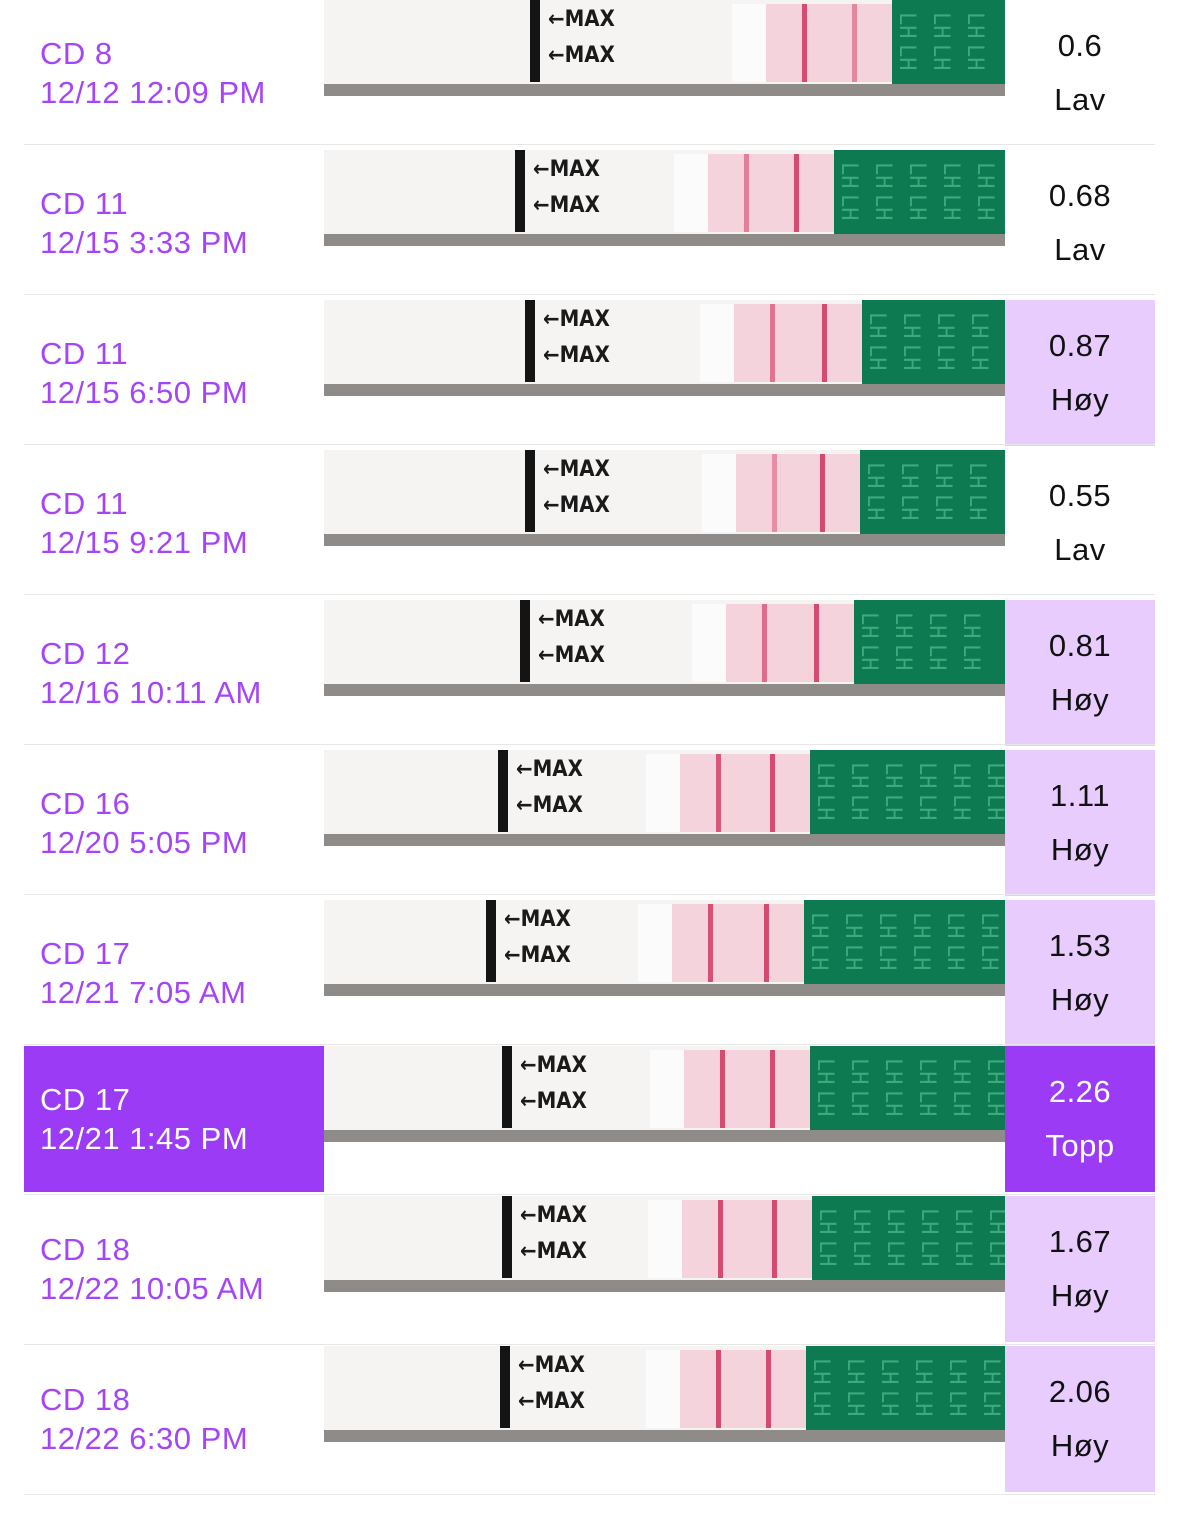 This screenshot has height=1513, width=1179. Describe the element at coordinates (152, 1288) in the screenshot. I see `timestamp-label: 12/22 10:05 AM` at that location.